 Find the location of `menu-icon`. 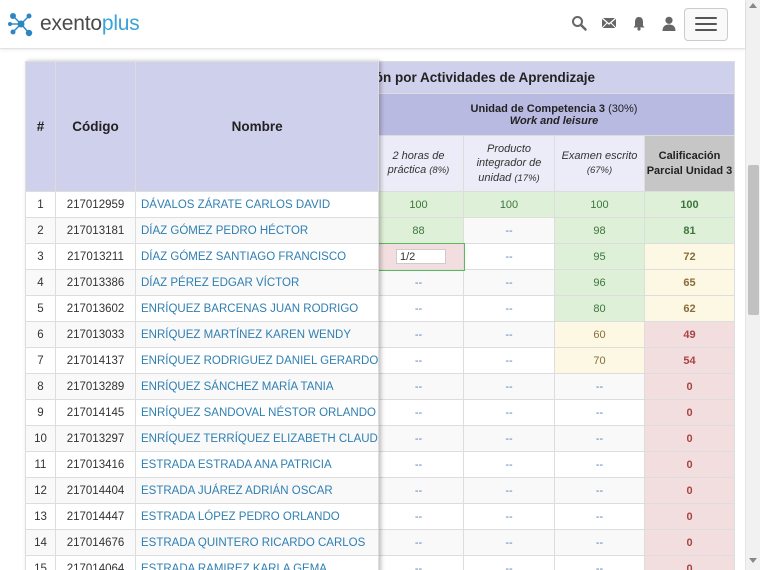

menu-icon is located at coordinates (706, 18).